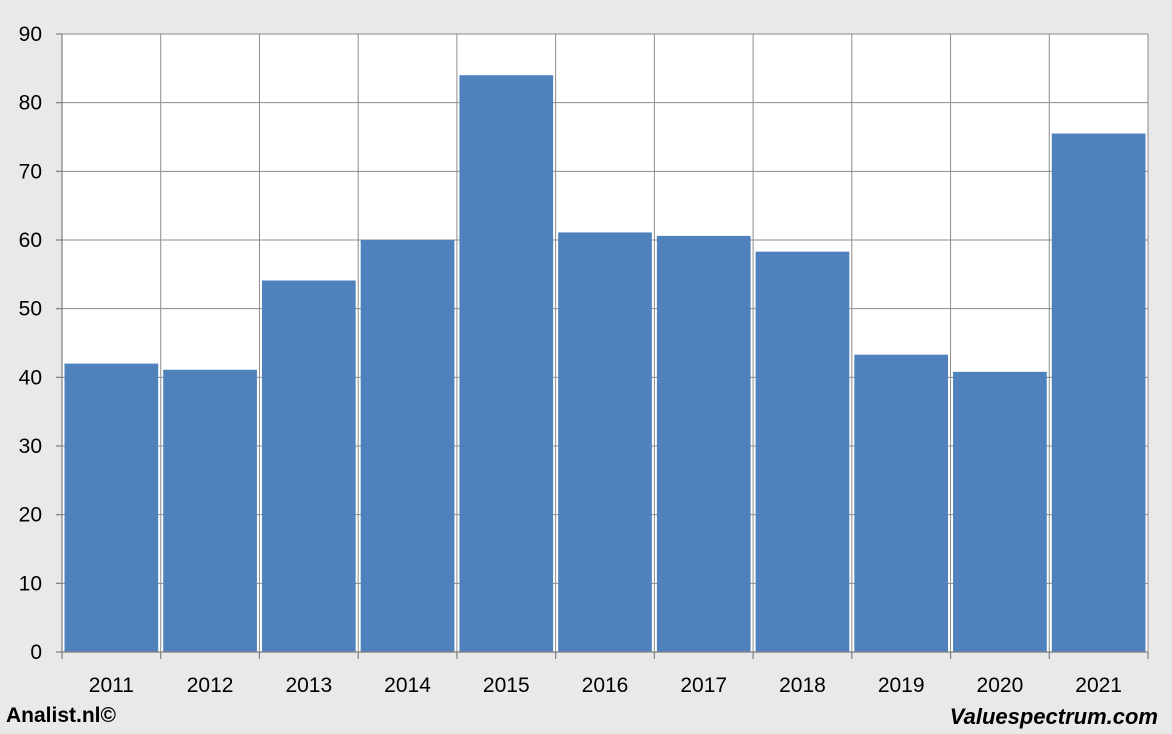 The height and width of the screenshot is (734, 1172). Describe the element at coordinates (111, 507) in the screenshot. I see `bar-2011` at that location.